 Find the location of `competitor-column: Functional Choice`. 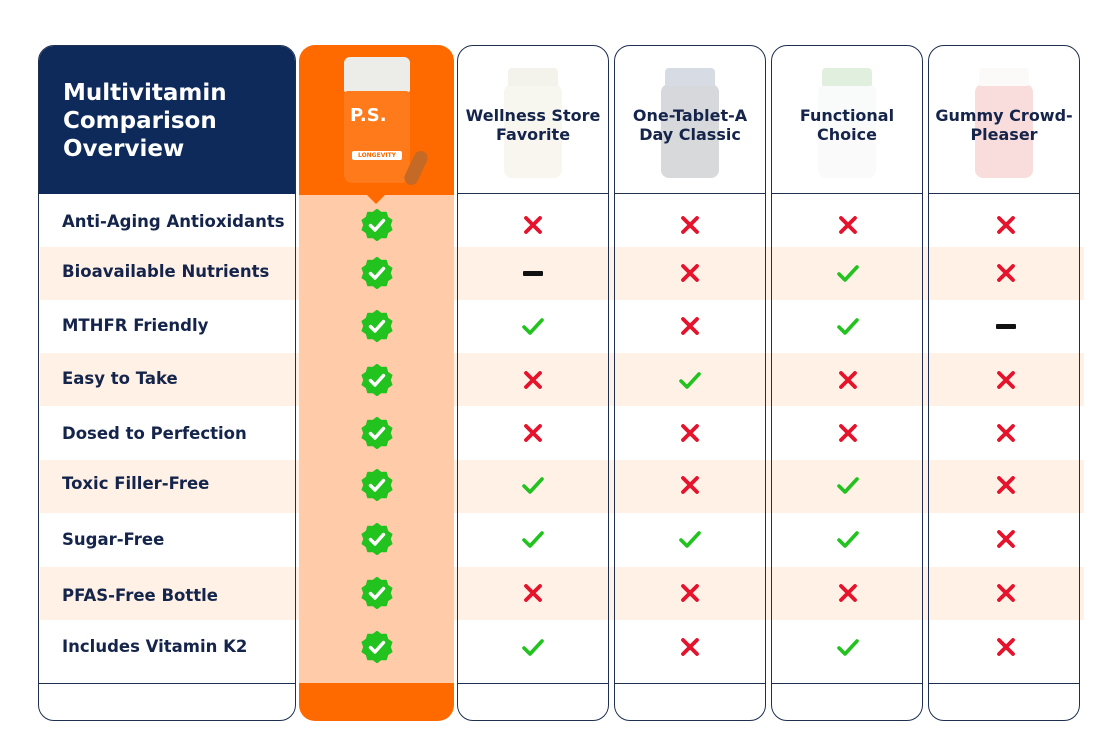

competitor-column: Functional Choice is located at coordinates (847, 383).